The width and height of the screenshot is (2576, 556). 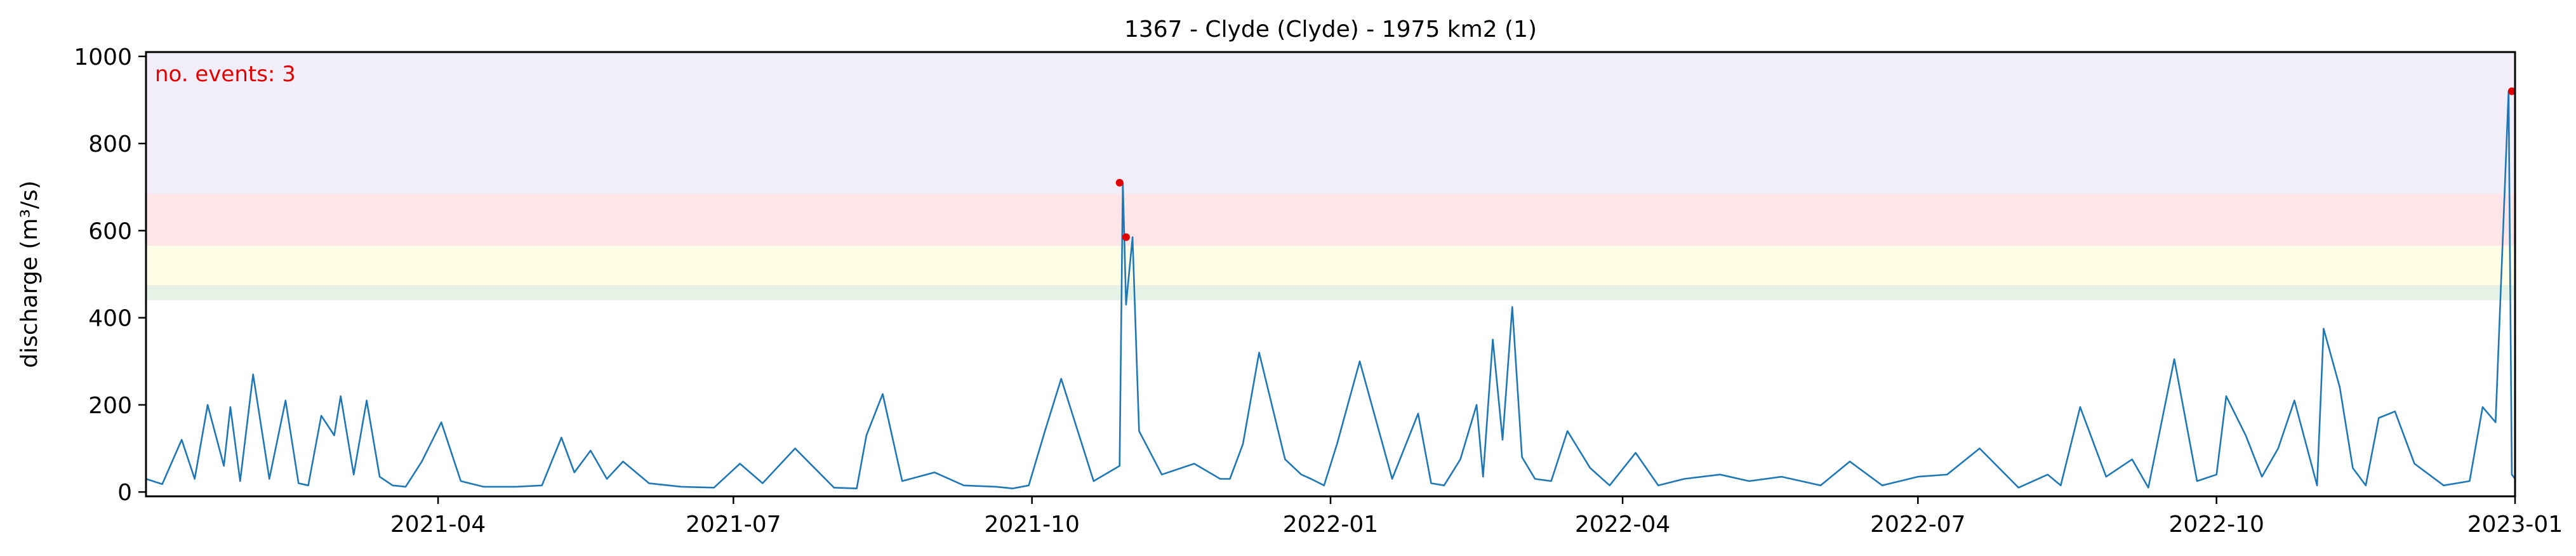 I want to click on x-tick-label: 2021-07, so click(x=733, y=525).